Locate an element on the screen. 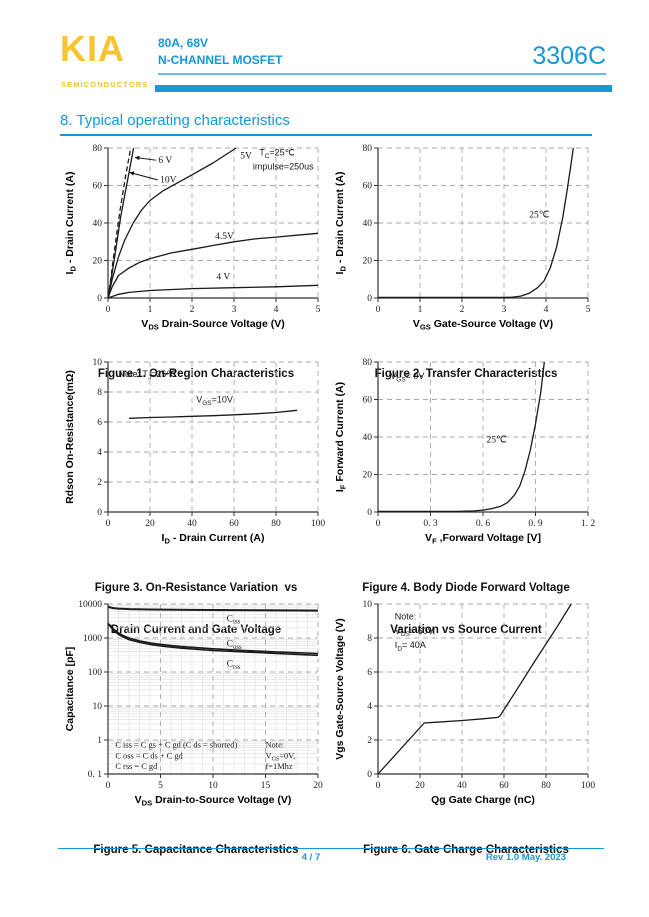 The height and width of the screenshot is (917, 649). caption-line: Figure 3. On-Resistance Variation vs is located at coordinates (196, 588).